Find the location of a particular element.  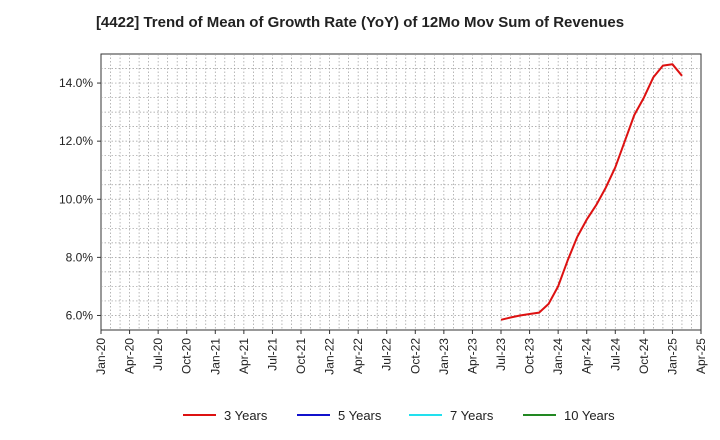

x-tick-label: Oct-21 is located at coordinates (301, 356).